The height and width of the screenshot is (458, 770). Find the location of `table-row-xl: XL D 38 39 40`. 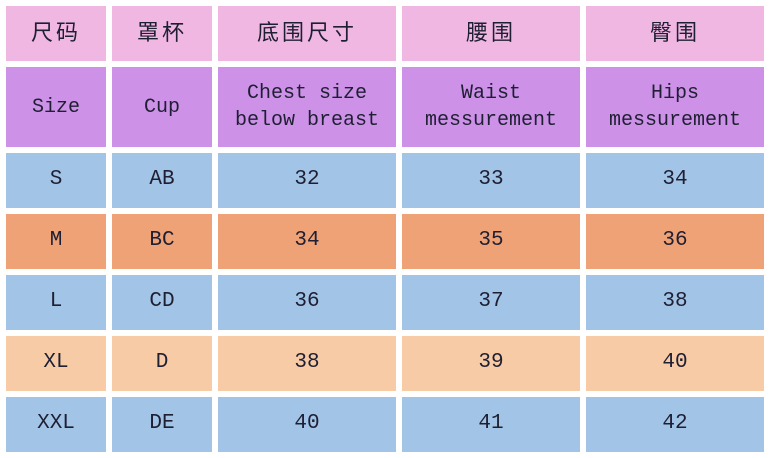

table-row-xl: XL D 38 39 40 is located at coordinates (385, 363).